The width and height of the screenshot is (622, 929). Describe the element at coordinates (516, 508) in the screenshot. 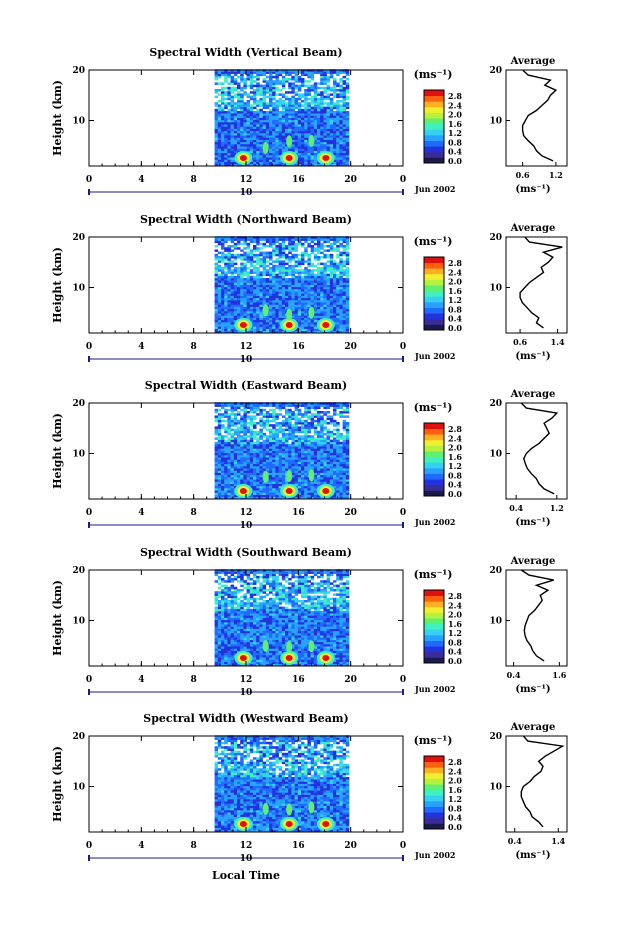

I see `profile-x-tick-label: 0.4` at that location.